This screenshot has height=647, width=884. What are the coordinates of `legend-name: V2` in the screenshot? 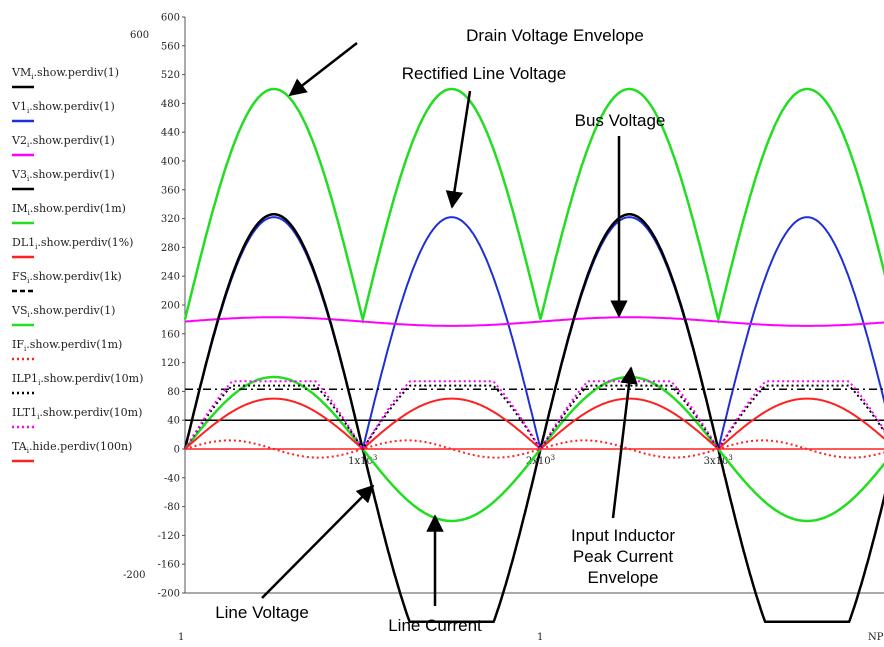 It's located at (19, 140).